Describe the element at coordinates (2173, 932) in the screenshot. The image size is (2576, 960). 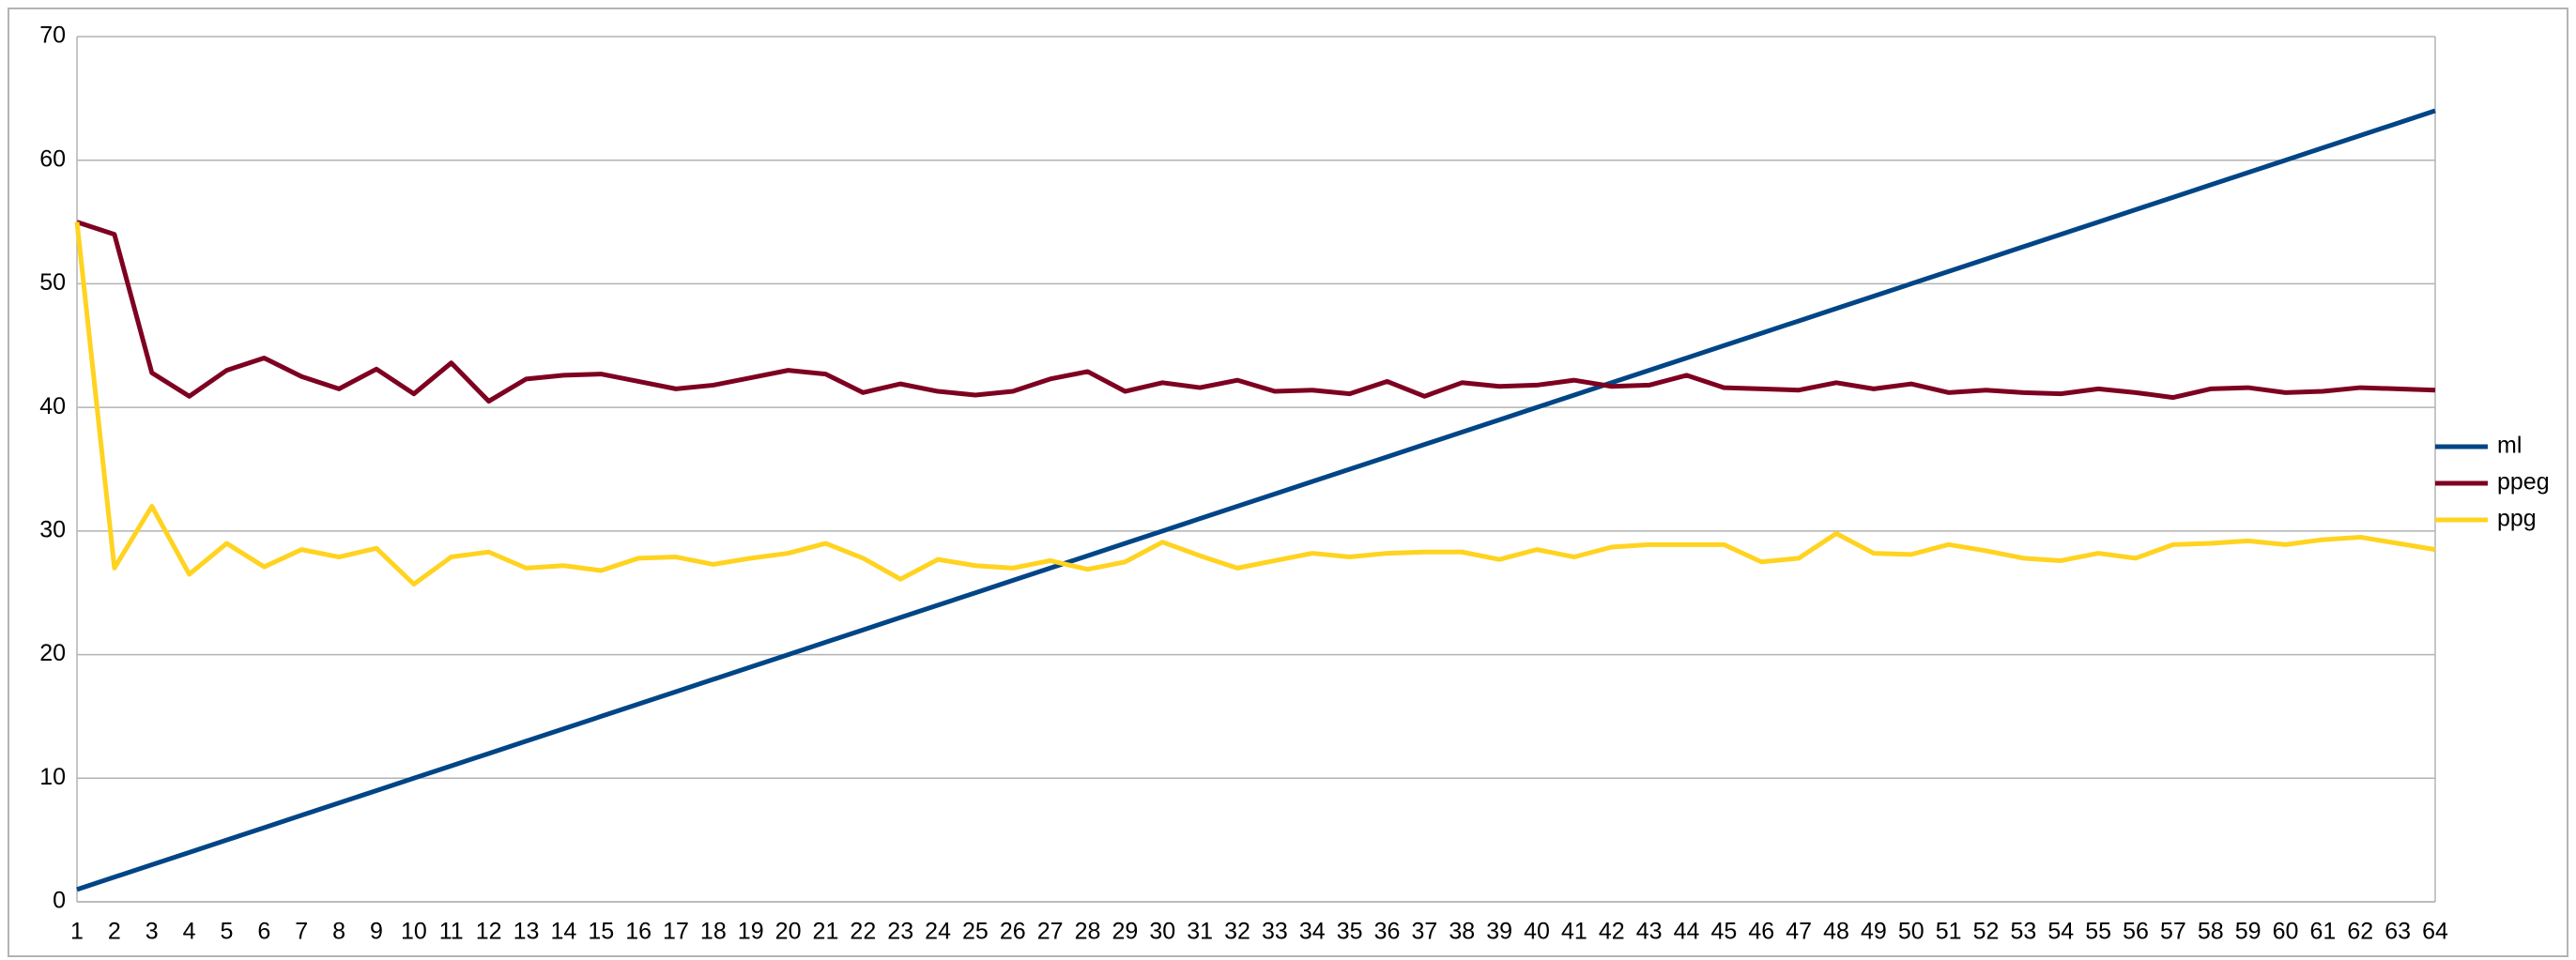
I see `x-tick-label: 57` at that location.